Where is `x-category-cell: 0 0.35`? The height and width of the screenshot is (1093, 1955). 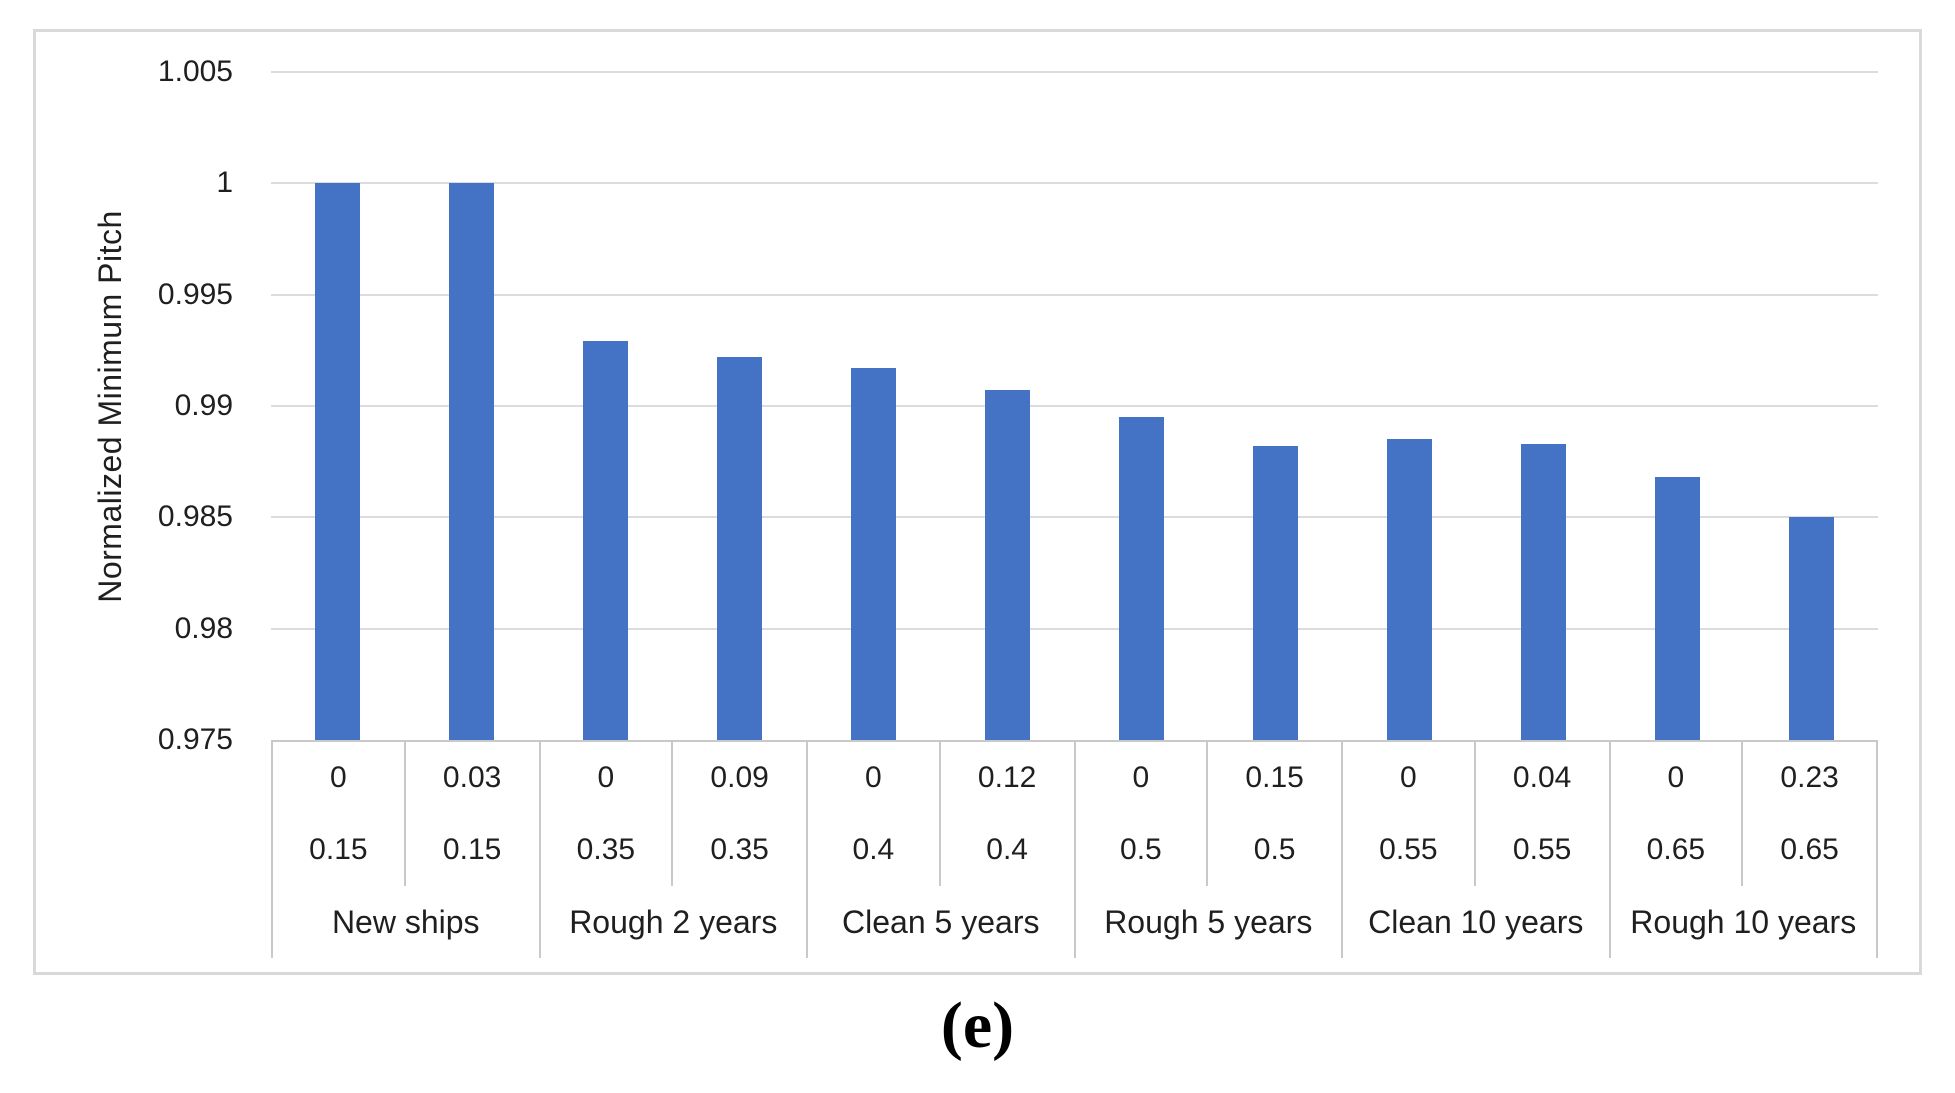
x-category-cell: 0 0.35 is located at coordinates (607, 814).